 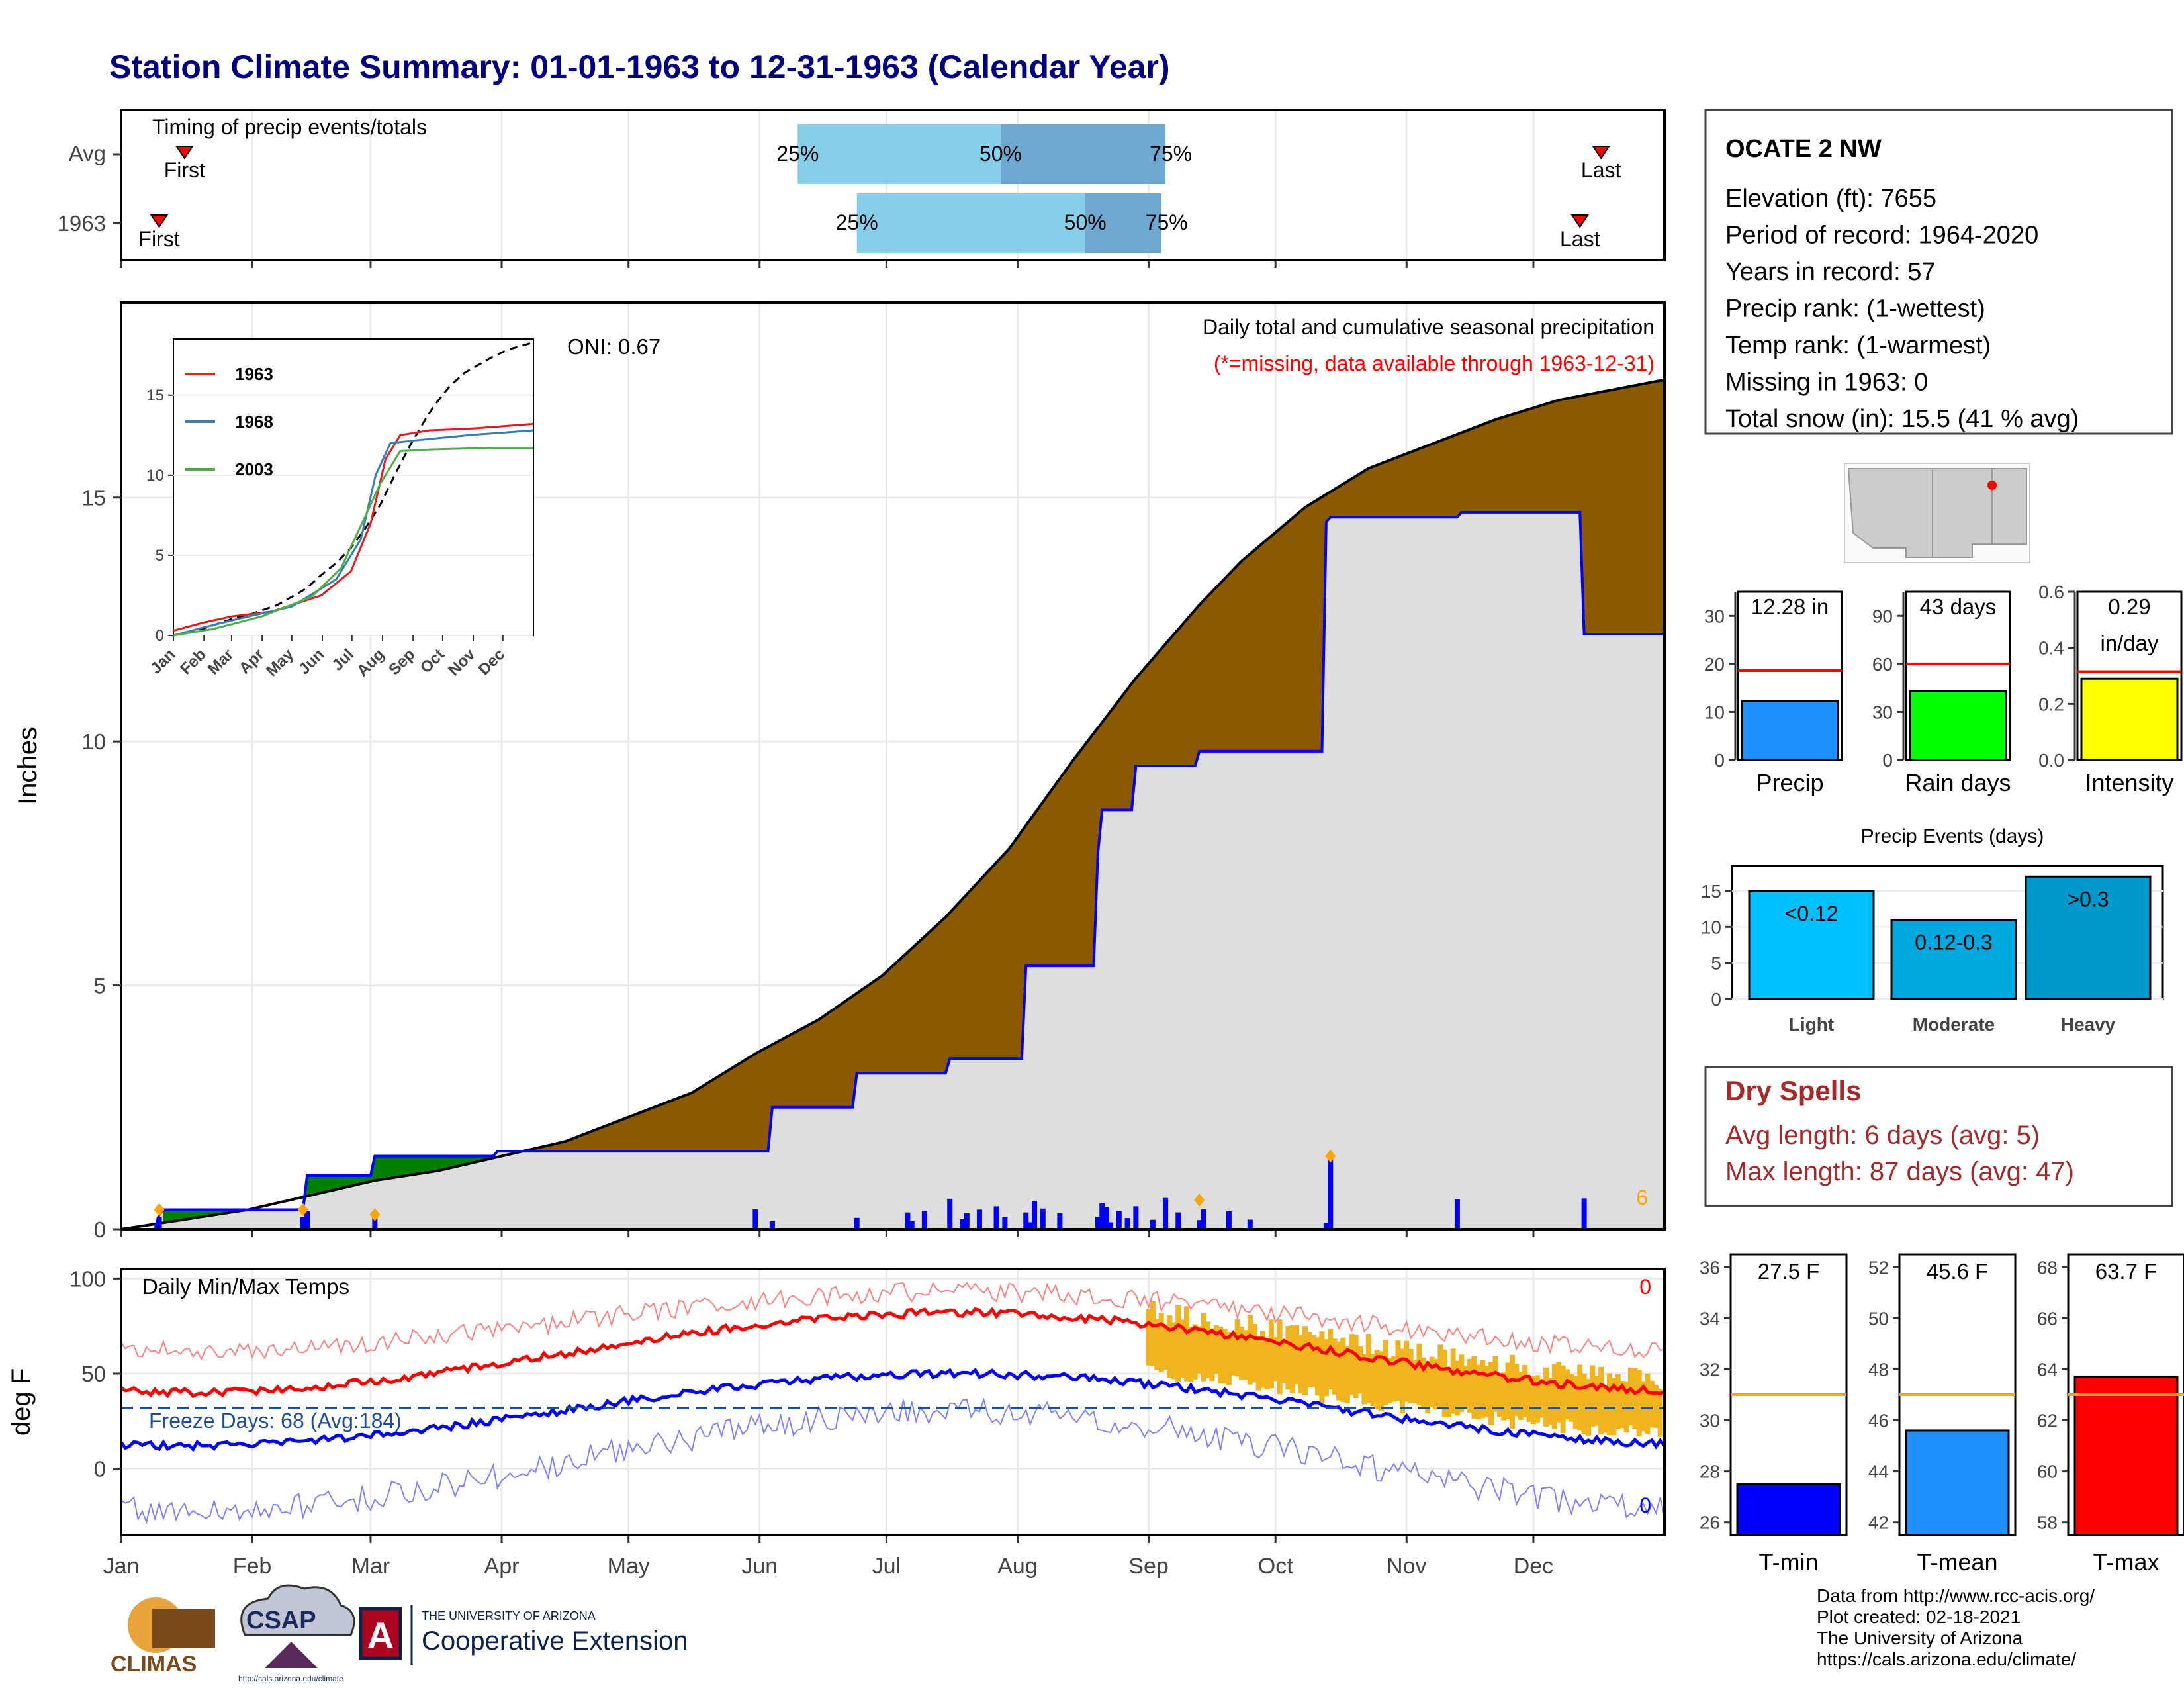 I want to click on temp-bar-ytick-label: 34, so click(x=1710, y=1318).